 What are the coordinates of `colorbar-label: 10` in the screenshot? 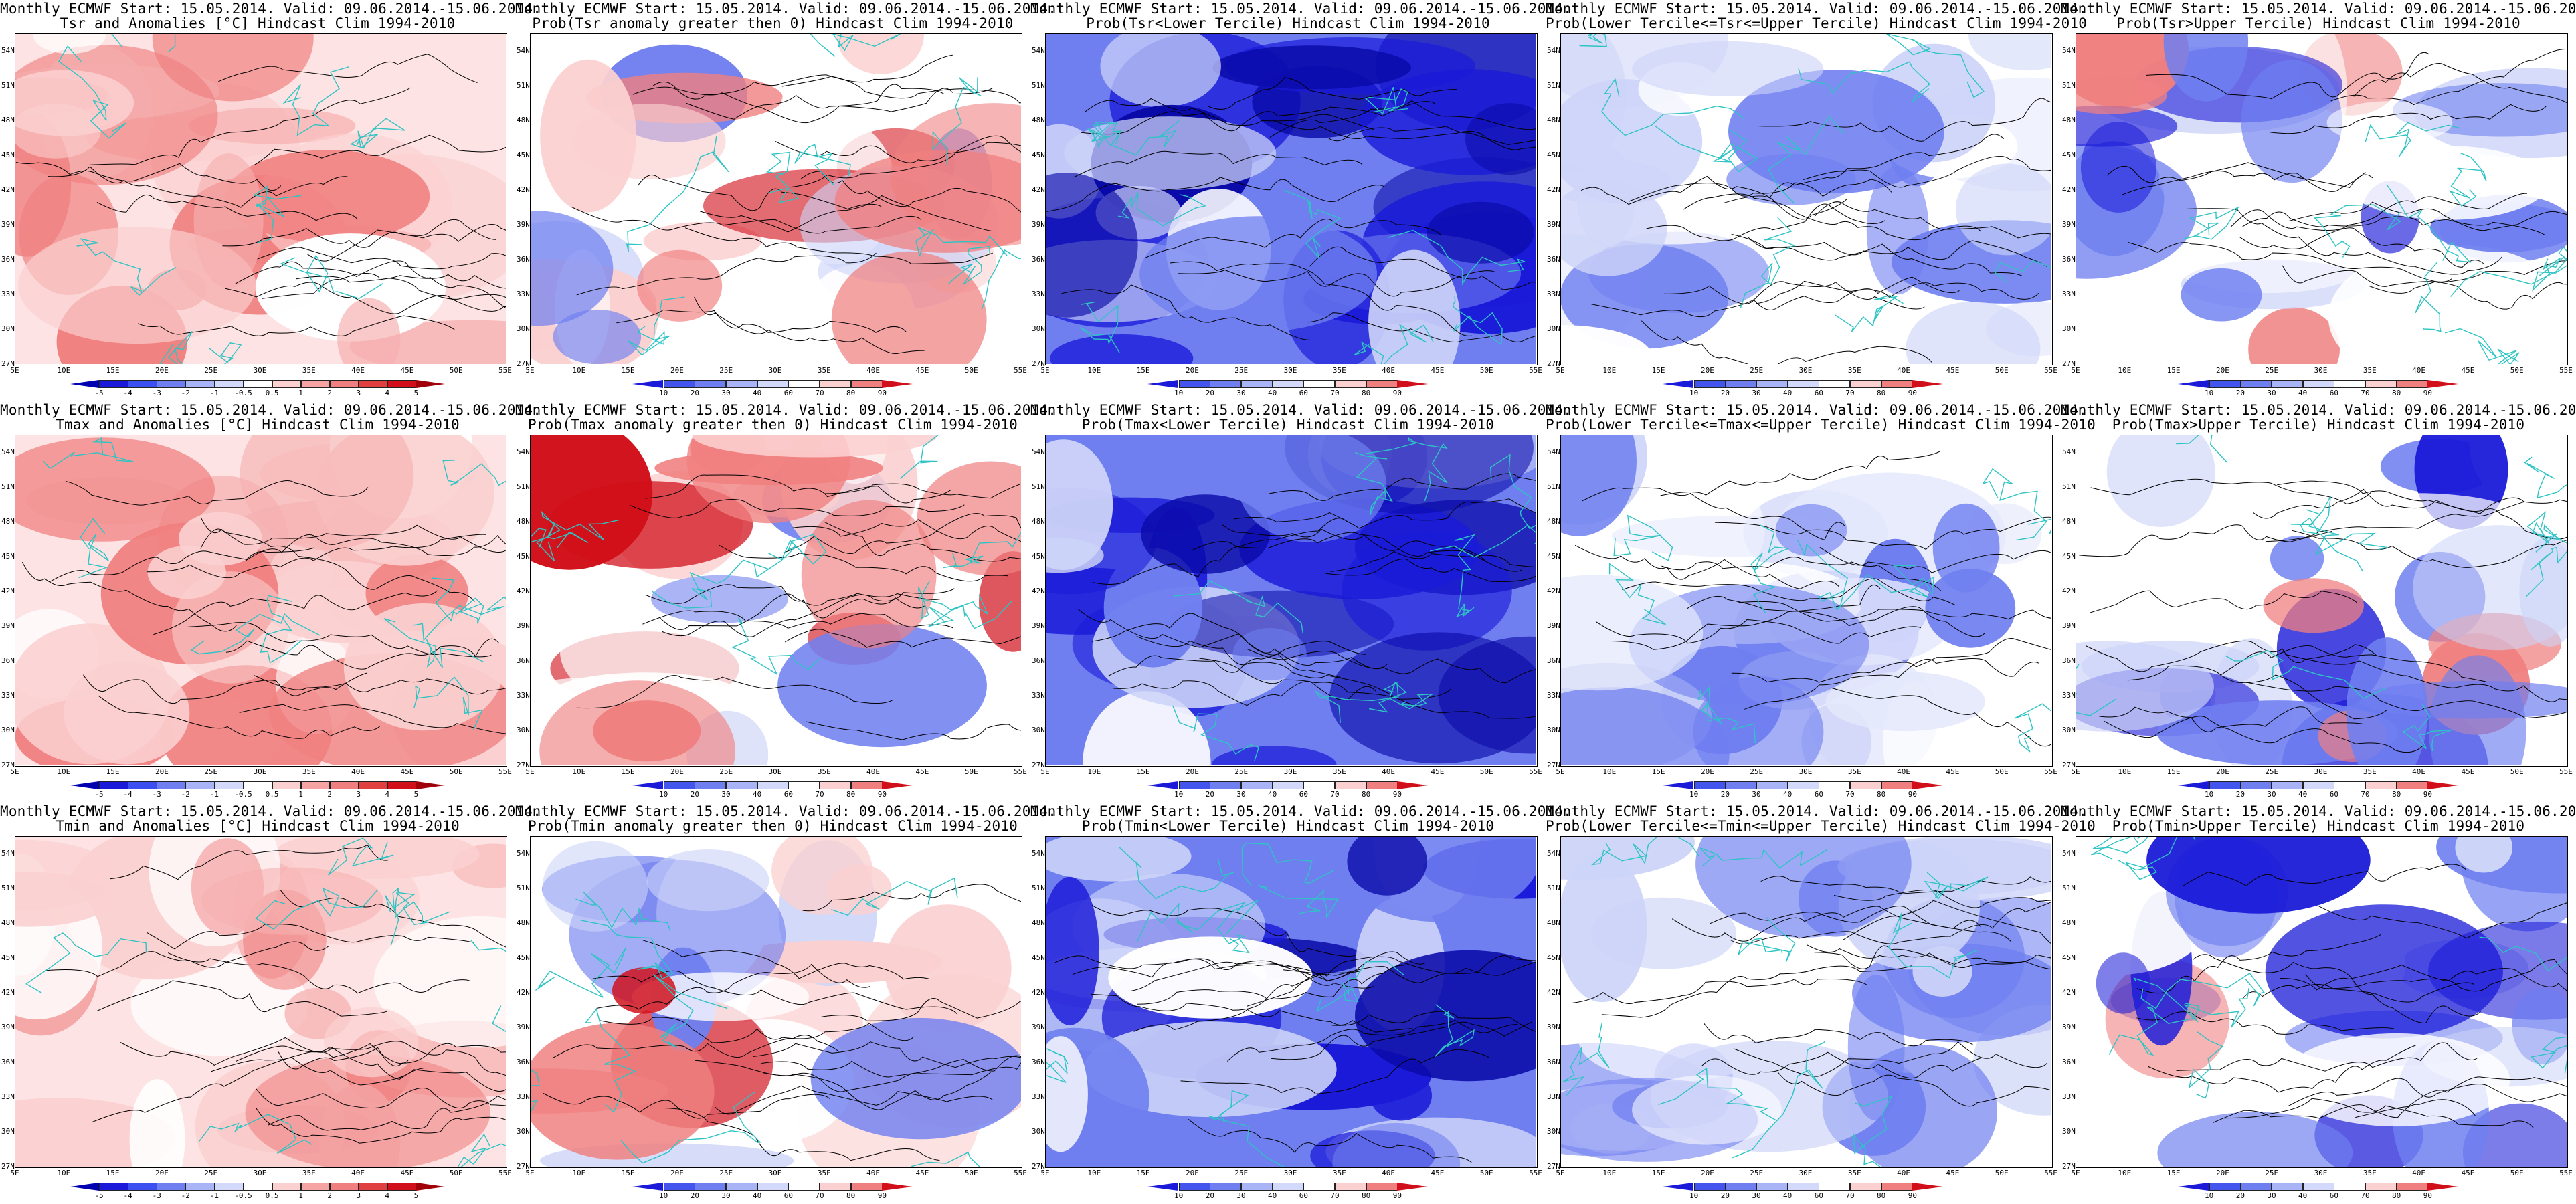 It's located at (1694, 794).